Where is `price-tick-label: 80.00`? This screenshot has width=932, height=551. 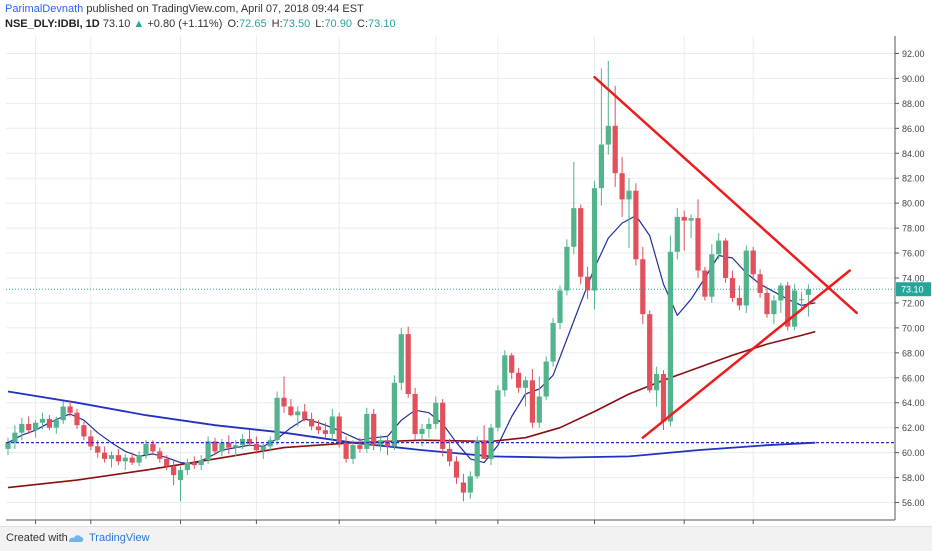
price-tick-label: 80.00 is located at coordinates (913, 204).